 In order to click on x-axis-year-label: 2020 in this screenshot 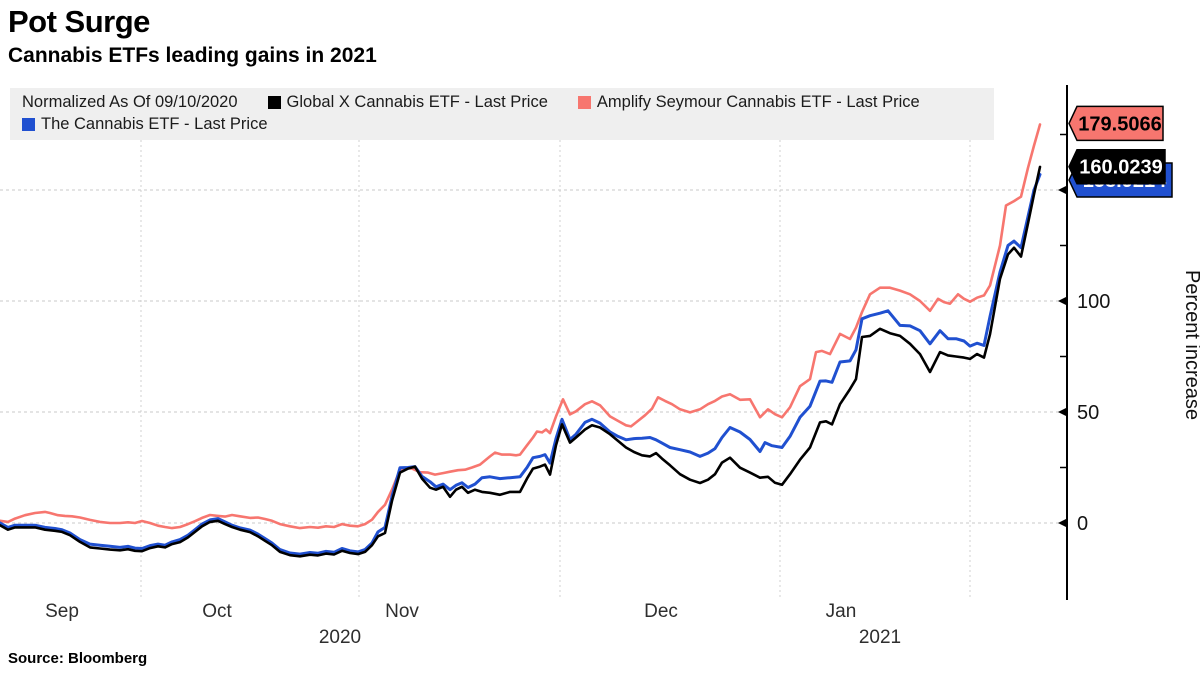, I will do `click(340, 637)`.